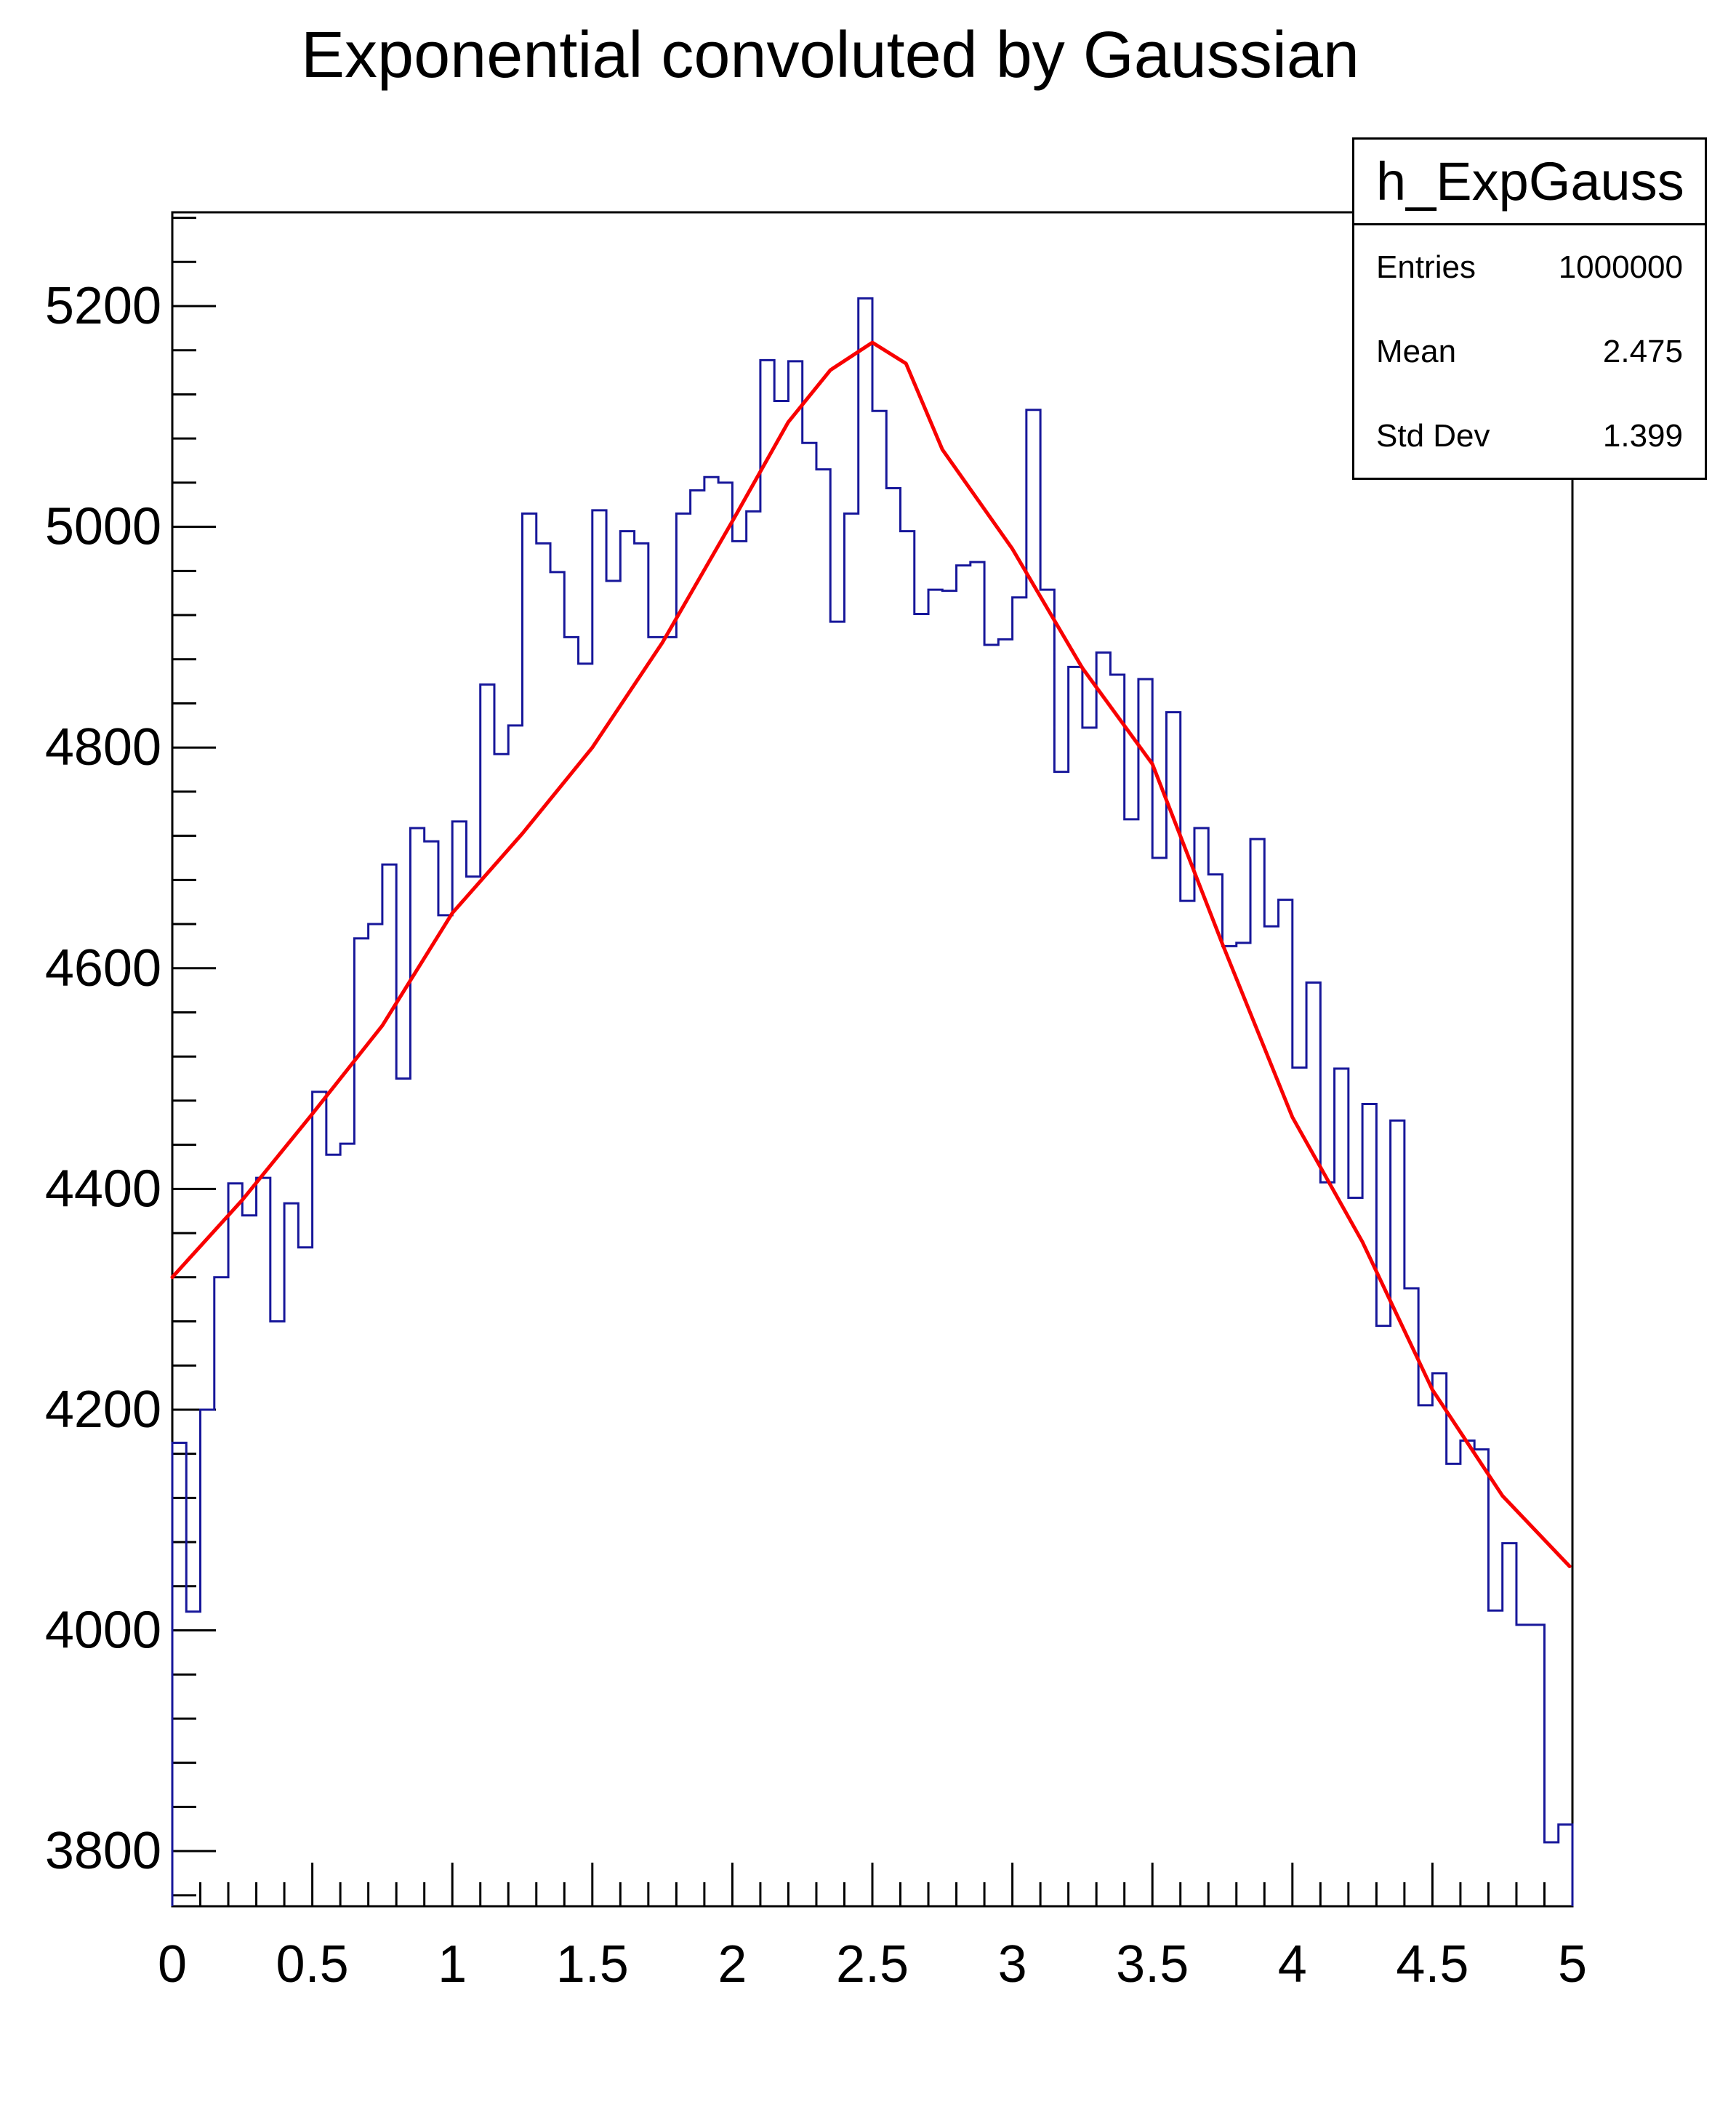 This screenshot has width=1736, height=2120. I want to click on x-axis-tick-label: 3.5, so click(1152, 1964).